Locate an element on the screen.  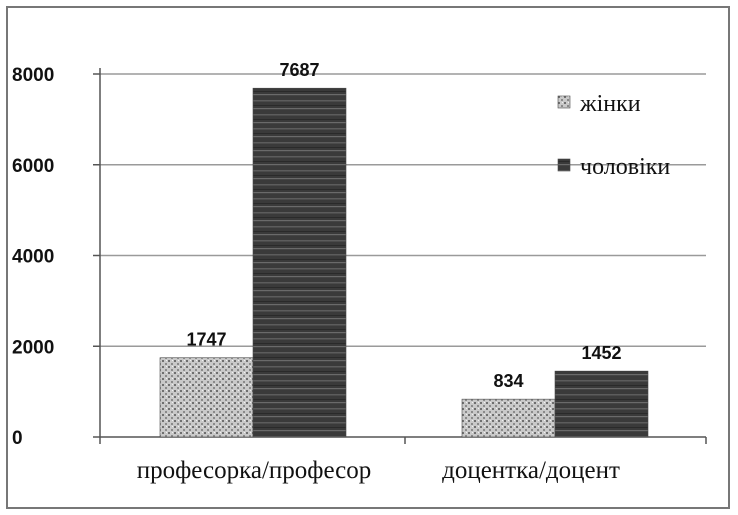
legend-swatch-women is located at coordinates (564, 102).